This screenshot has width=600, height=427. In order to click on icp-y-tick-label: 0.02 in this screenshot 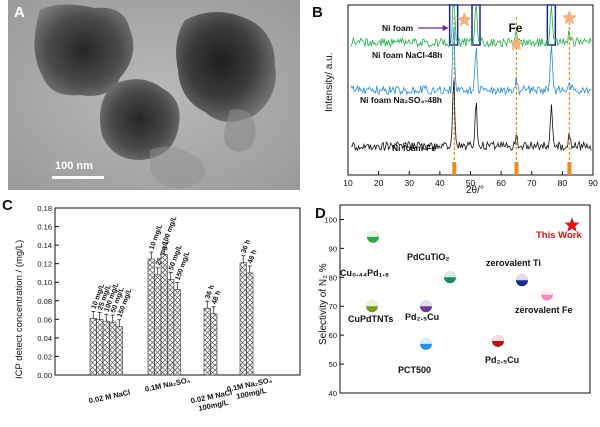, I will do `click(44, 356)`.